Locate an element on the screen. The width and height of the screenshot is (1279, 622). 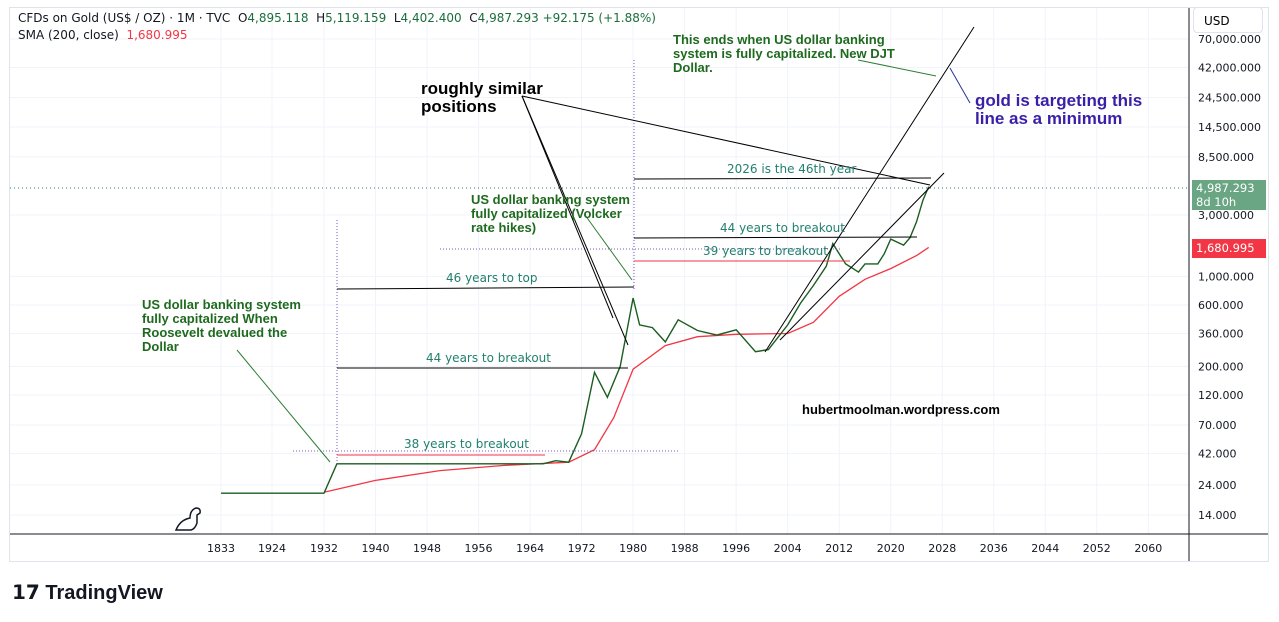
y-tick-label: 24,500.000 is located at coordinates (1229, 98).